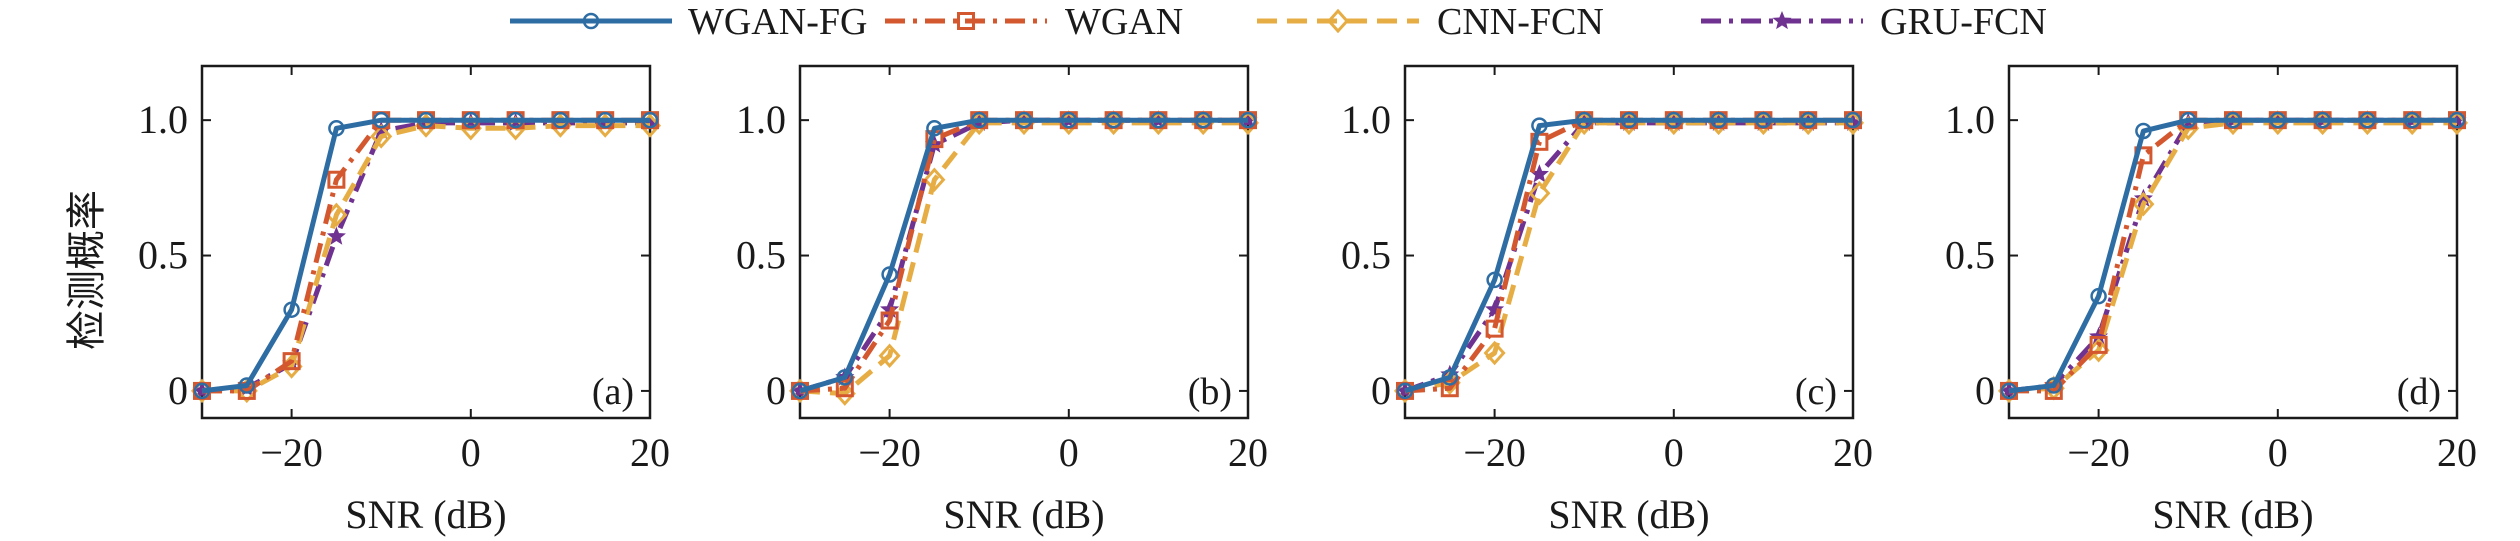 Image resolution: width=2520 pixels, height=541 pixels. What do you see at coordinates (1963, 22) in the screenshot?
I see `legend-label-gru-fcn: GRU-FCN` at bounding box center [1963, 22].